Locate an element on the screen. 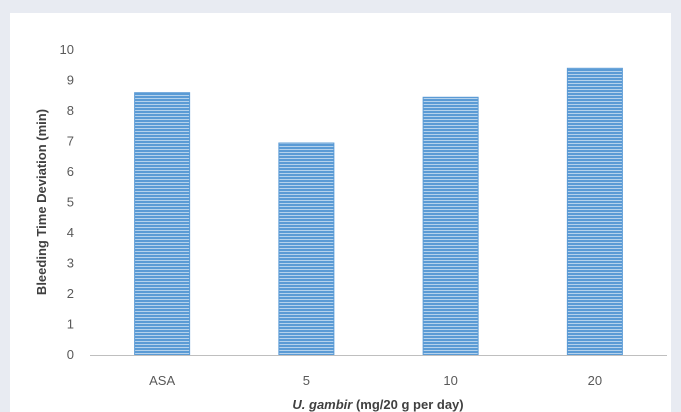 The height and width of the screenshot is (412, 681). y-tick-label: 1 is located at coordinates (70, 324).